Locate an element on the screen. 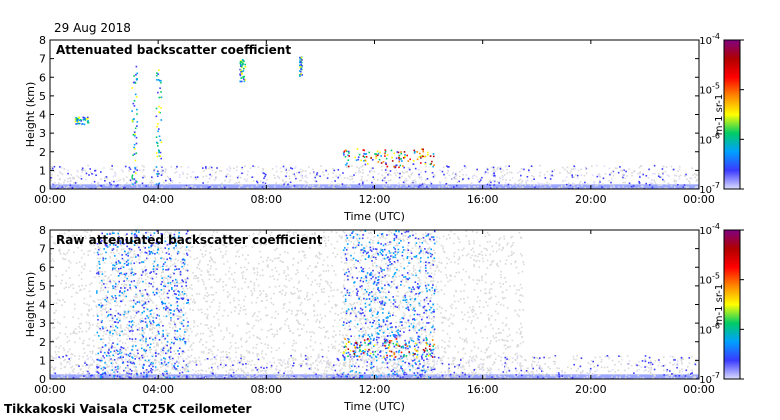 This screenshot has height=420, width=780. date-label: 29 Aug 2018 is located at coordinates (92, 28).